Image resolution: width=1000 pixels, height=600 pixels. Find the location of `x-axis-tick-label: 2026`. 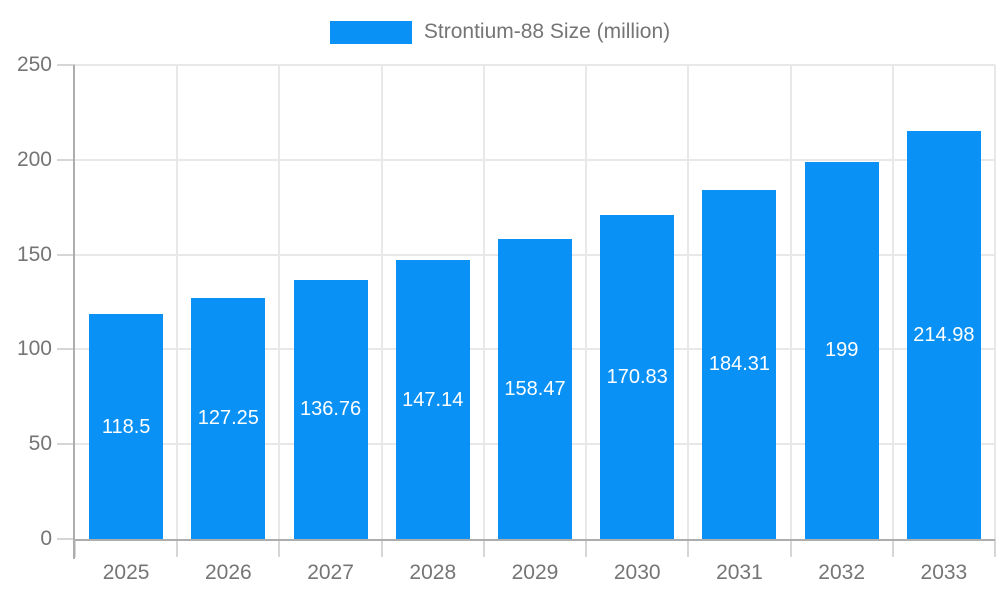

x-axis-tick-label: 2026 is located at coordinates (228, 572).